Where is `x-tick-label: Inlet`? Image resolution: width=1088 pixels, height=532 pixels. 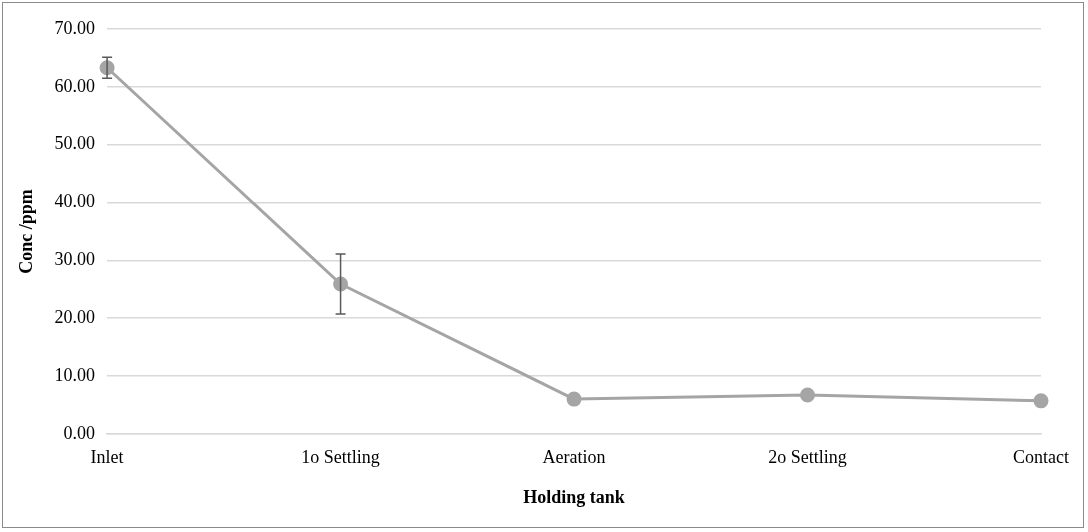 x-tick-label: Inlet is located at coordinates (107, 457).